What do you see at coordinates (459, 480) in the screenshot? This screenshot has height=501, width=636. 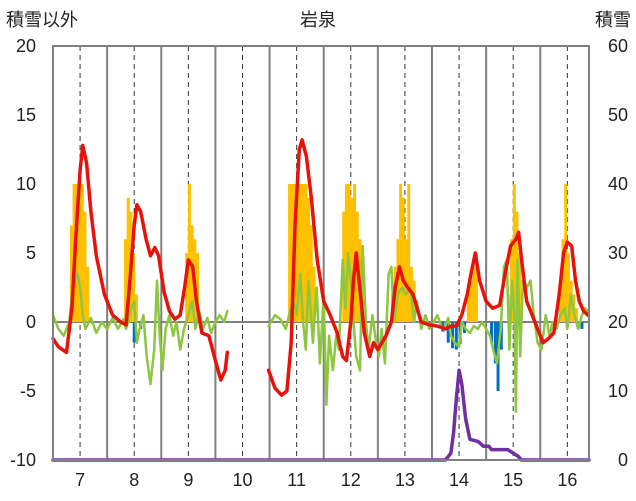 I see `x-tick: 14` at bounding box center [459, 480].